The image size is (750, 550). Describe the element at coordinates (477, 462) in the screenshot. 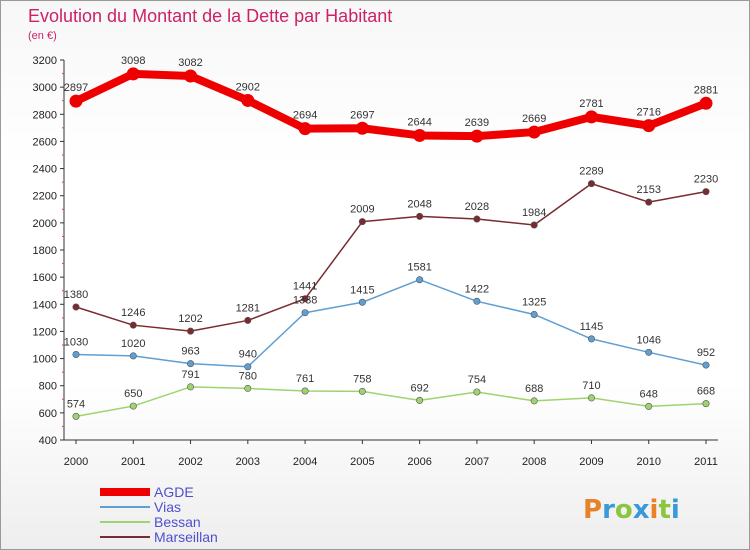

I see `x-tick-label: 2007` at that location.